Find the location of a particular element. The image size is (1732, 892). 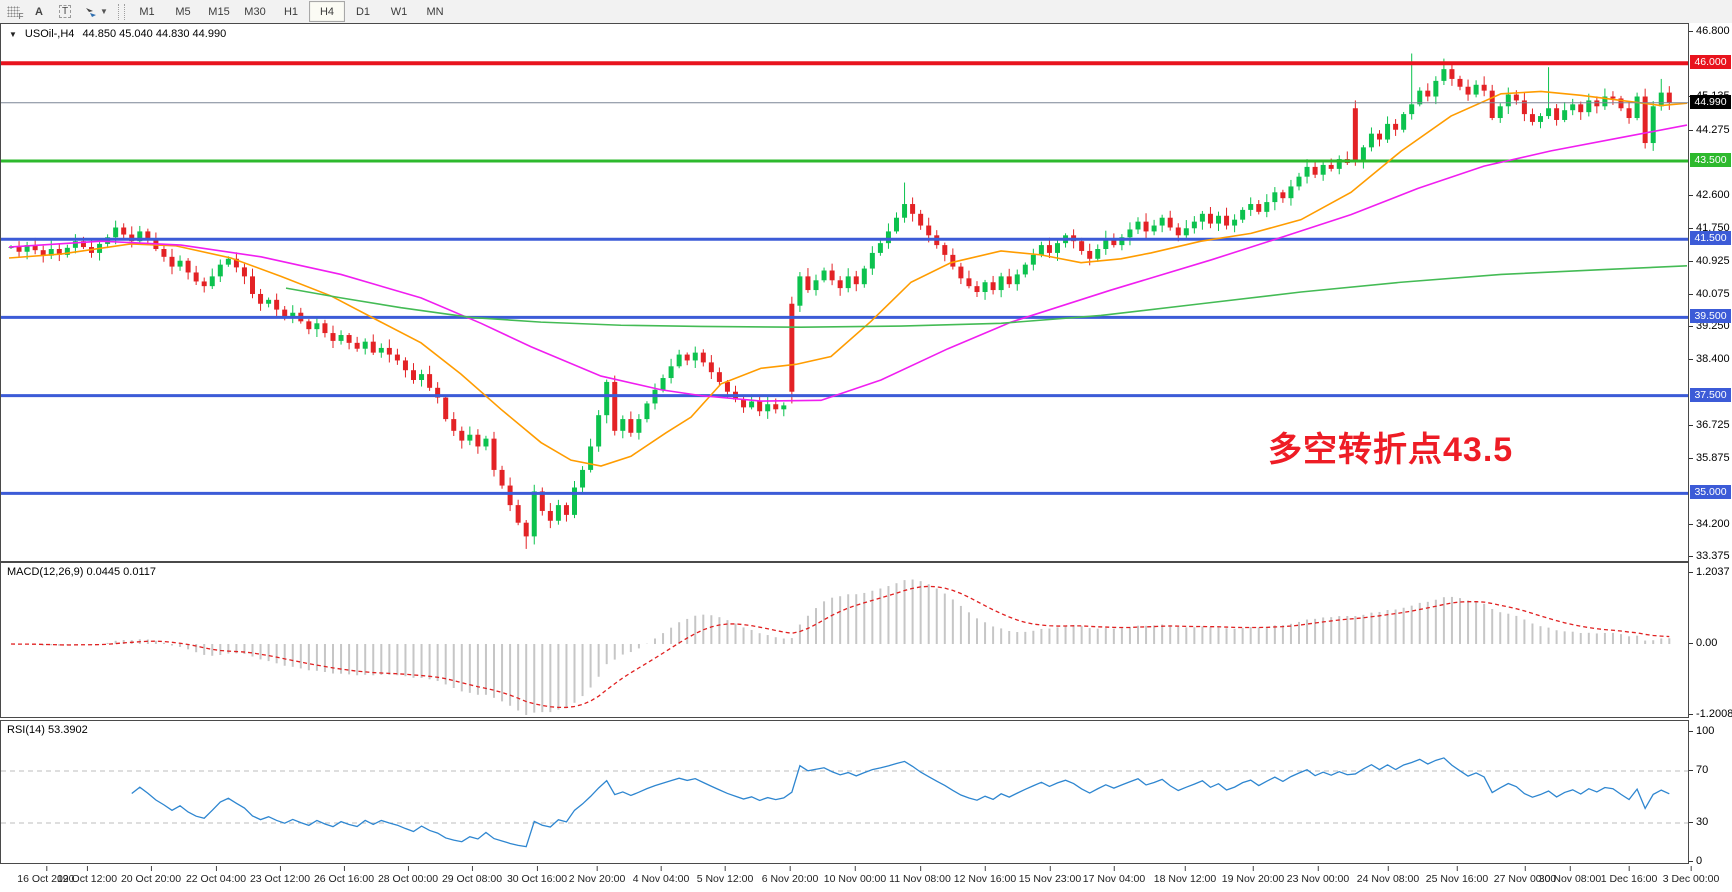

tf-button-m5: M5 is located at coordinates (183, 11).